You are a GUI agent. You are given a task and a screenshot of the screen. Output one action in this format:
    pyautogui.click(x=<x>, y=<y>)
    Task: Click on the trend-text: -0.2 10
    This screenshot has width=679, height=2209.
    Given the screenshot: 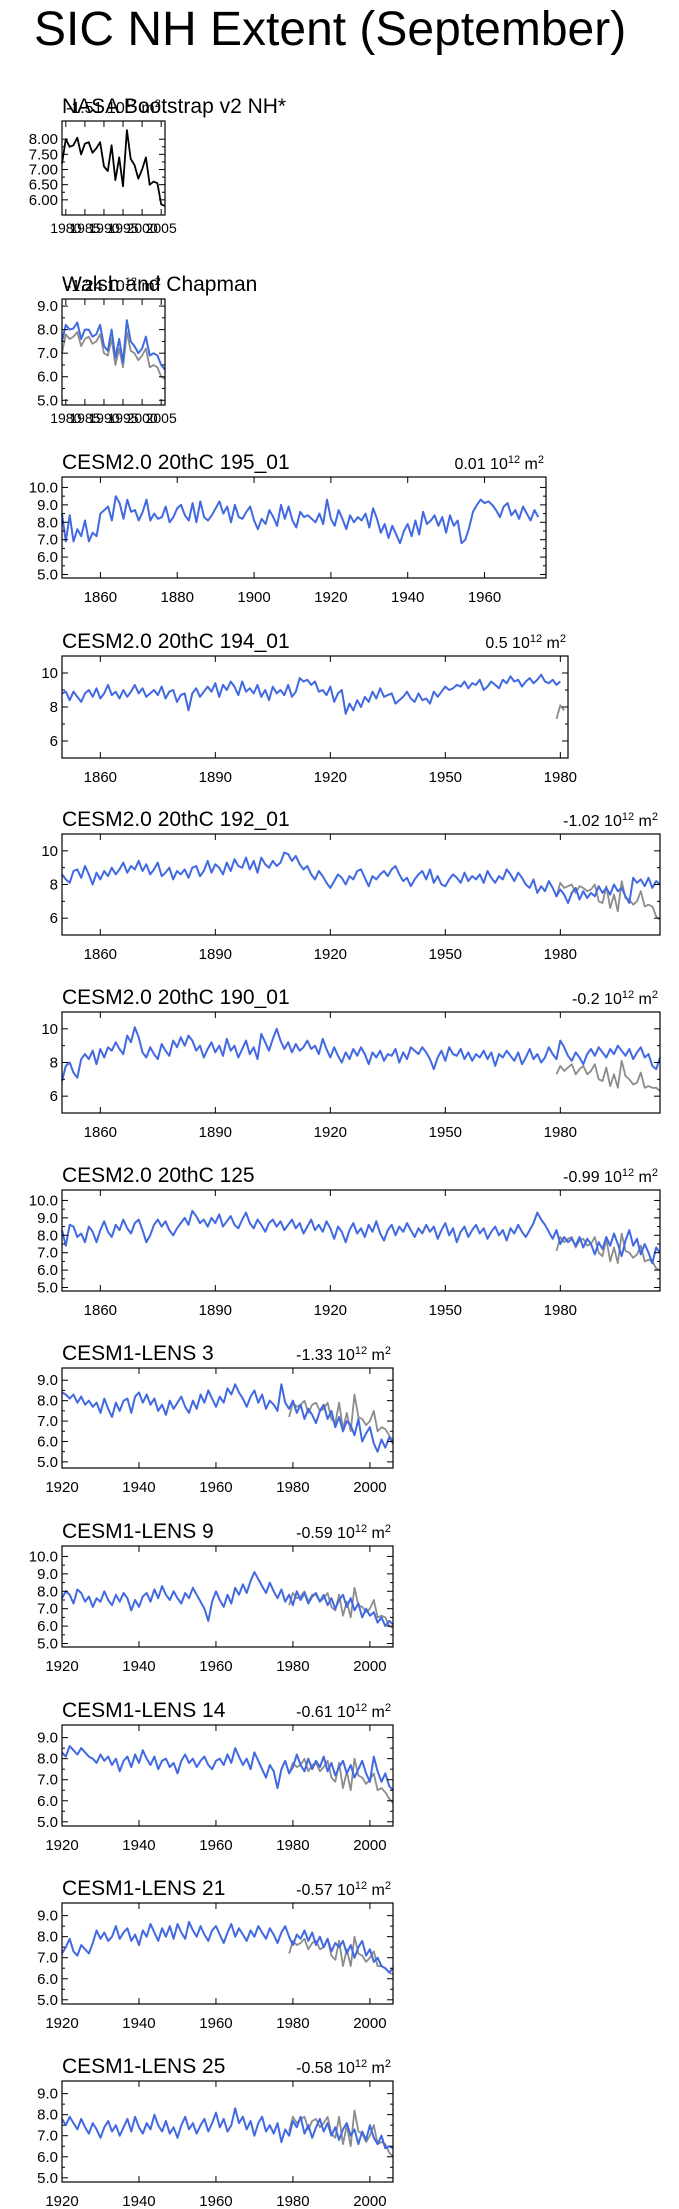 What is the action you would take?
    pyautogui.click(x=597, y=999)
    